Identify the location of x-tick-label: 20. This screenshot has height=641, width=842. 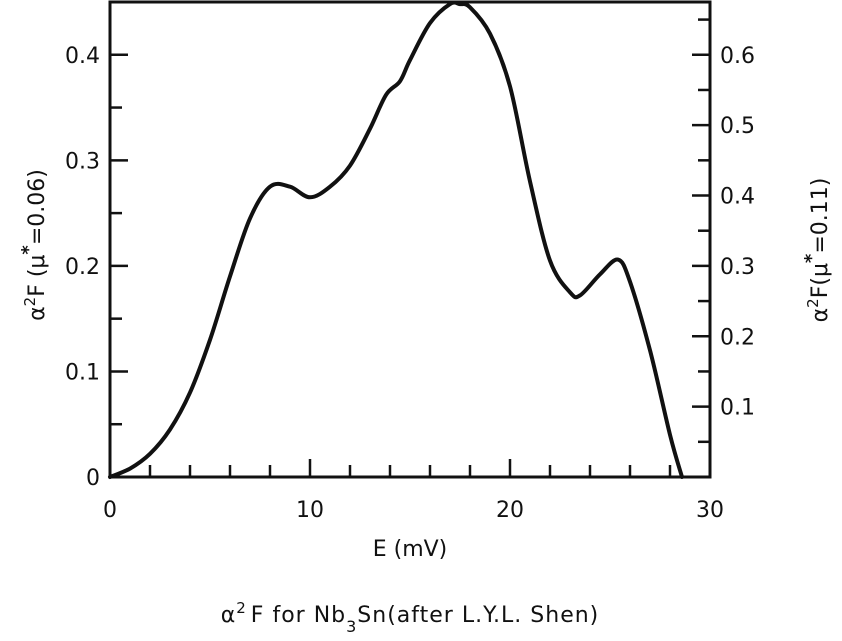
(510, 510).